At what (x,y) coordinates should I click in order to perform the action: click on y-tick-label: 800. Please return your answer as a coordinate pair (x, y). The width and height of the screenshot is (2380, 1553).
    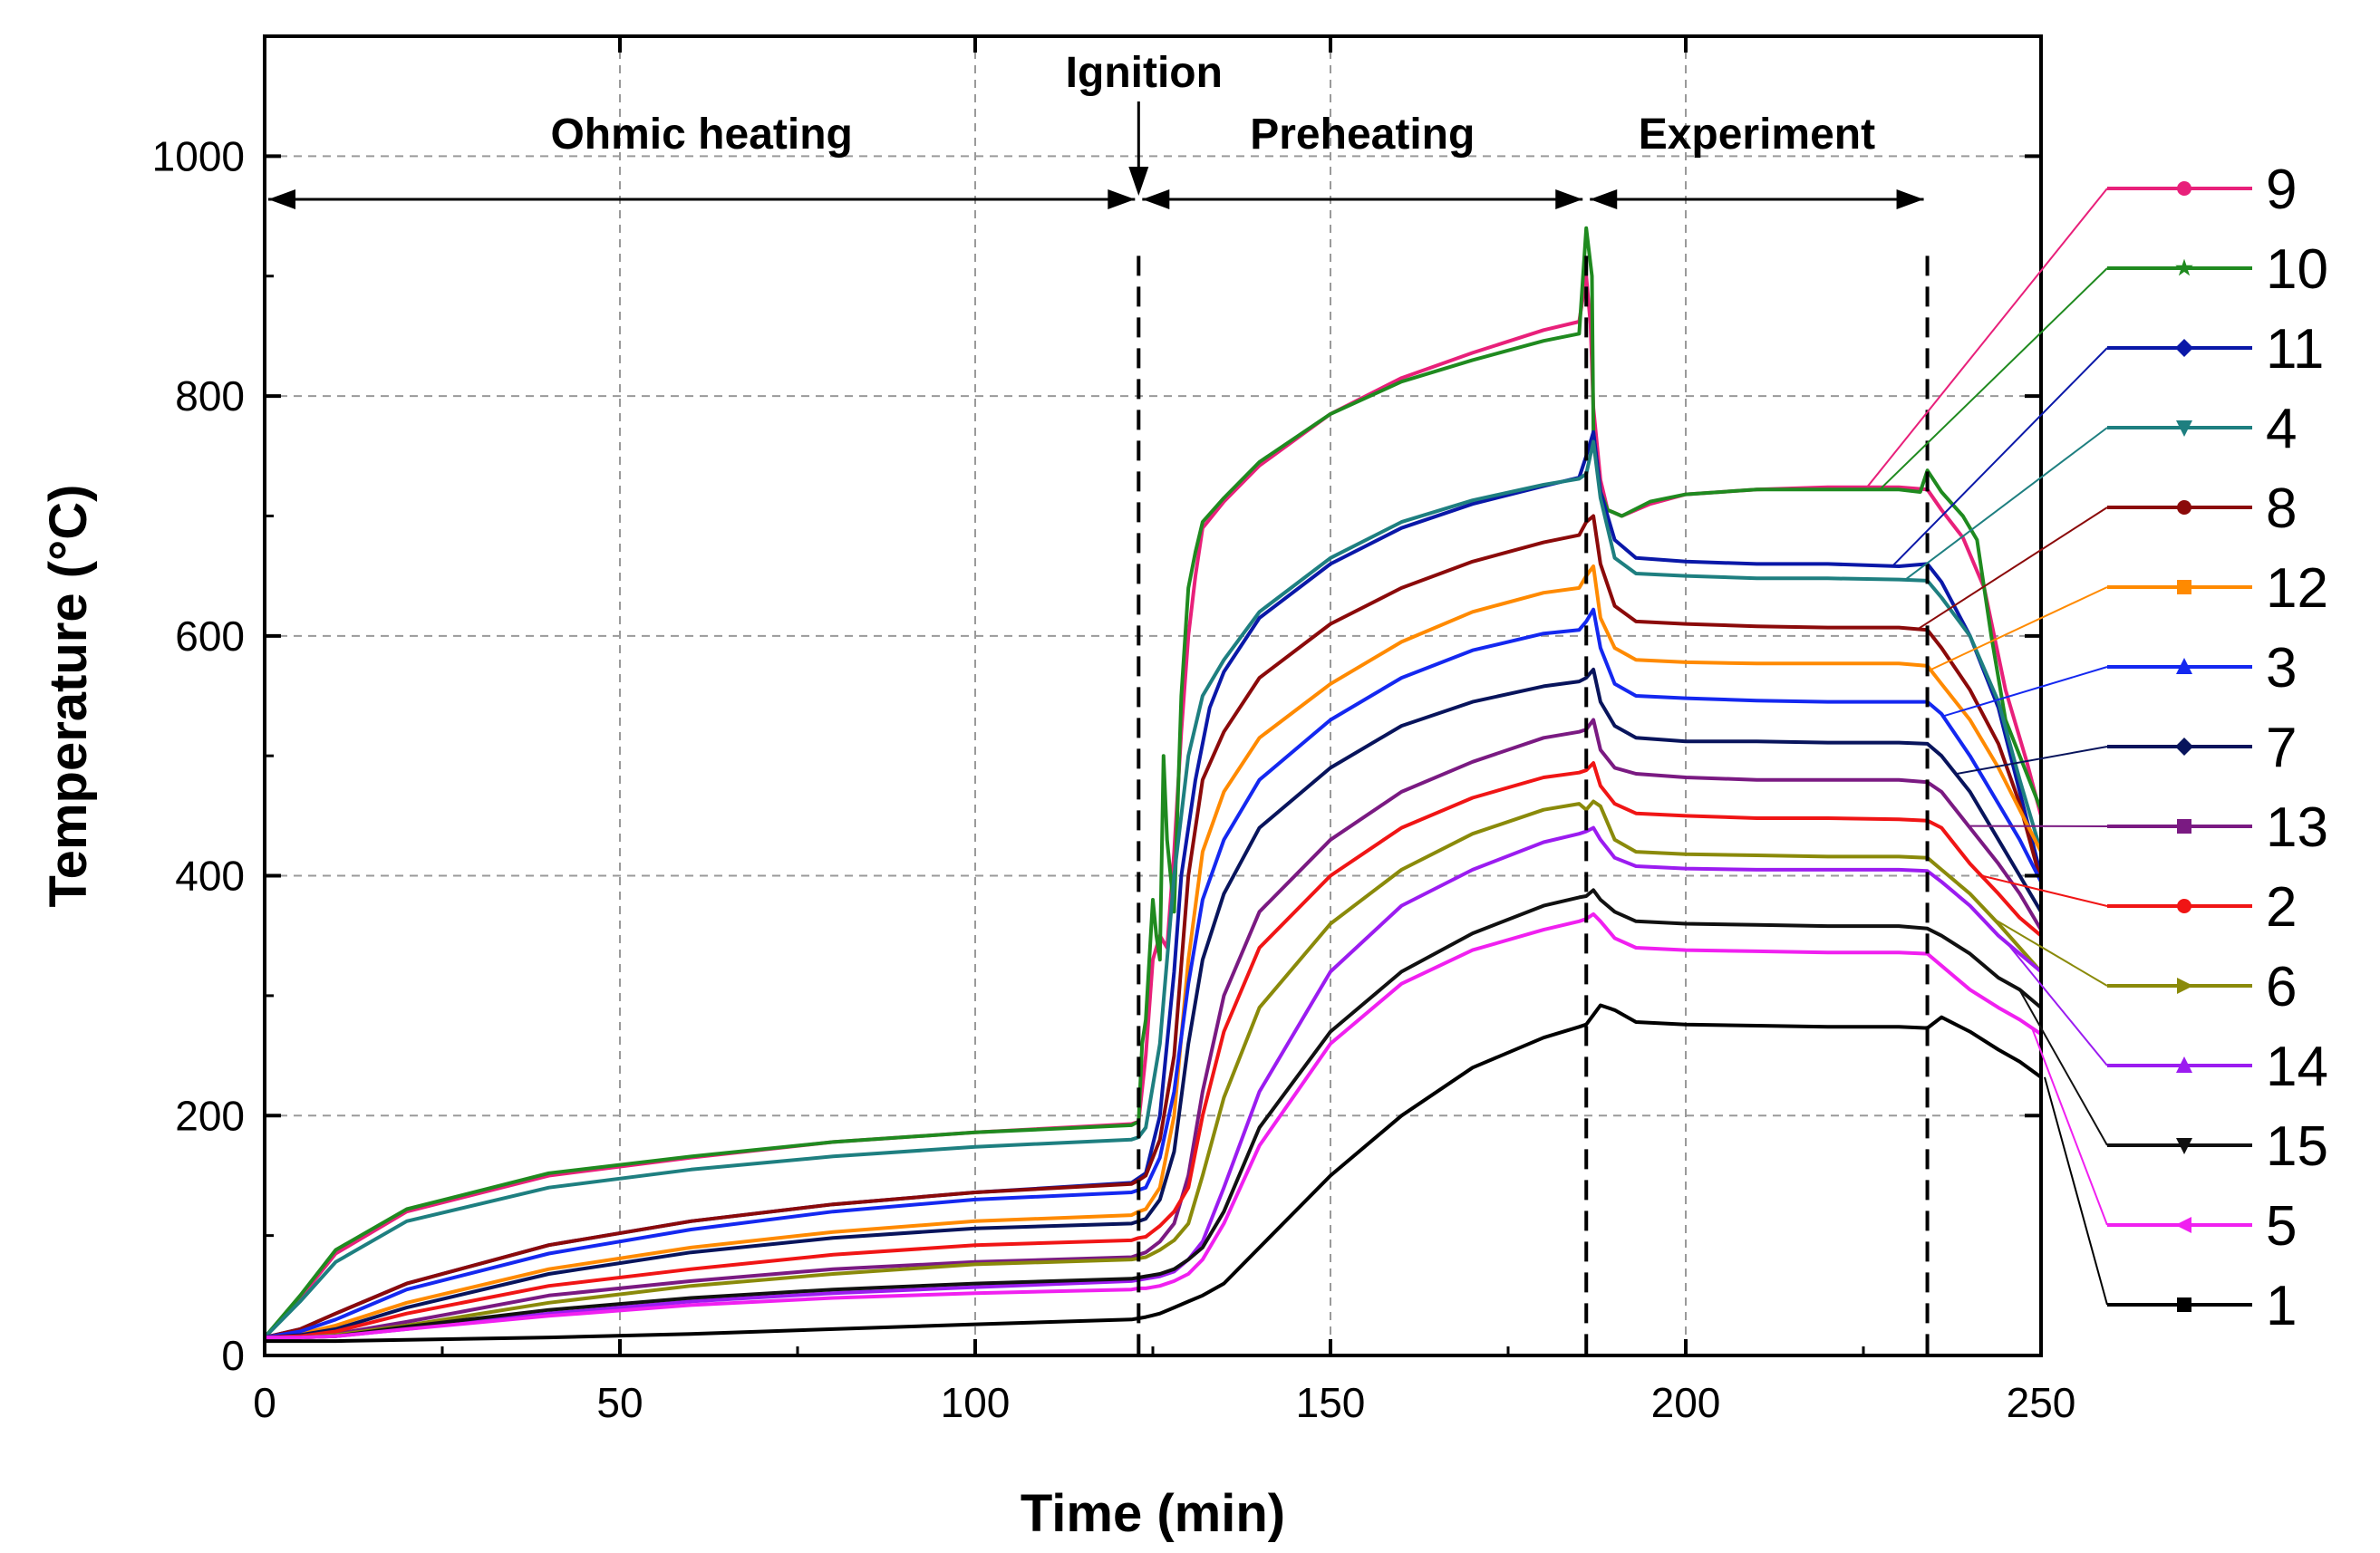
    Looking at the image, I should click on (210, 396).